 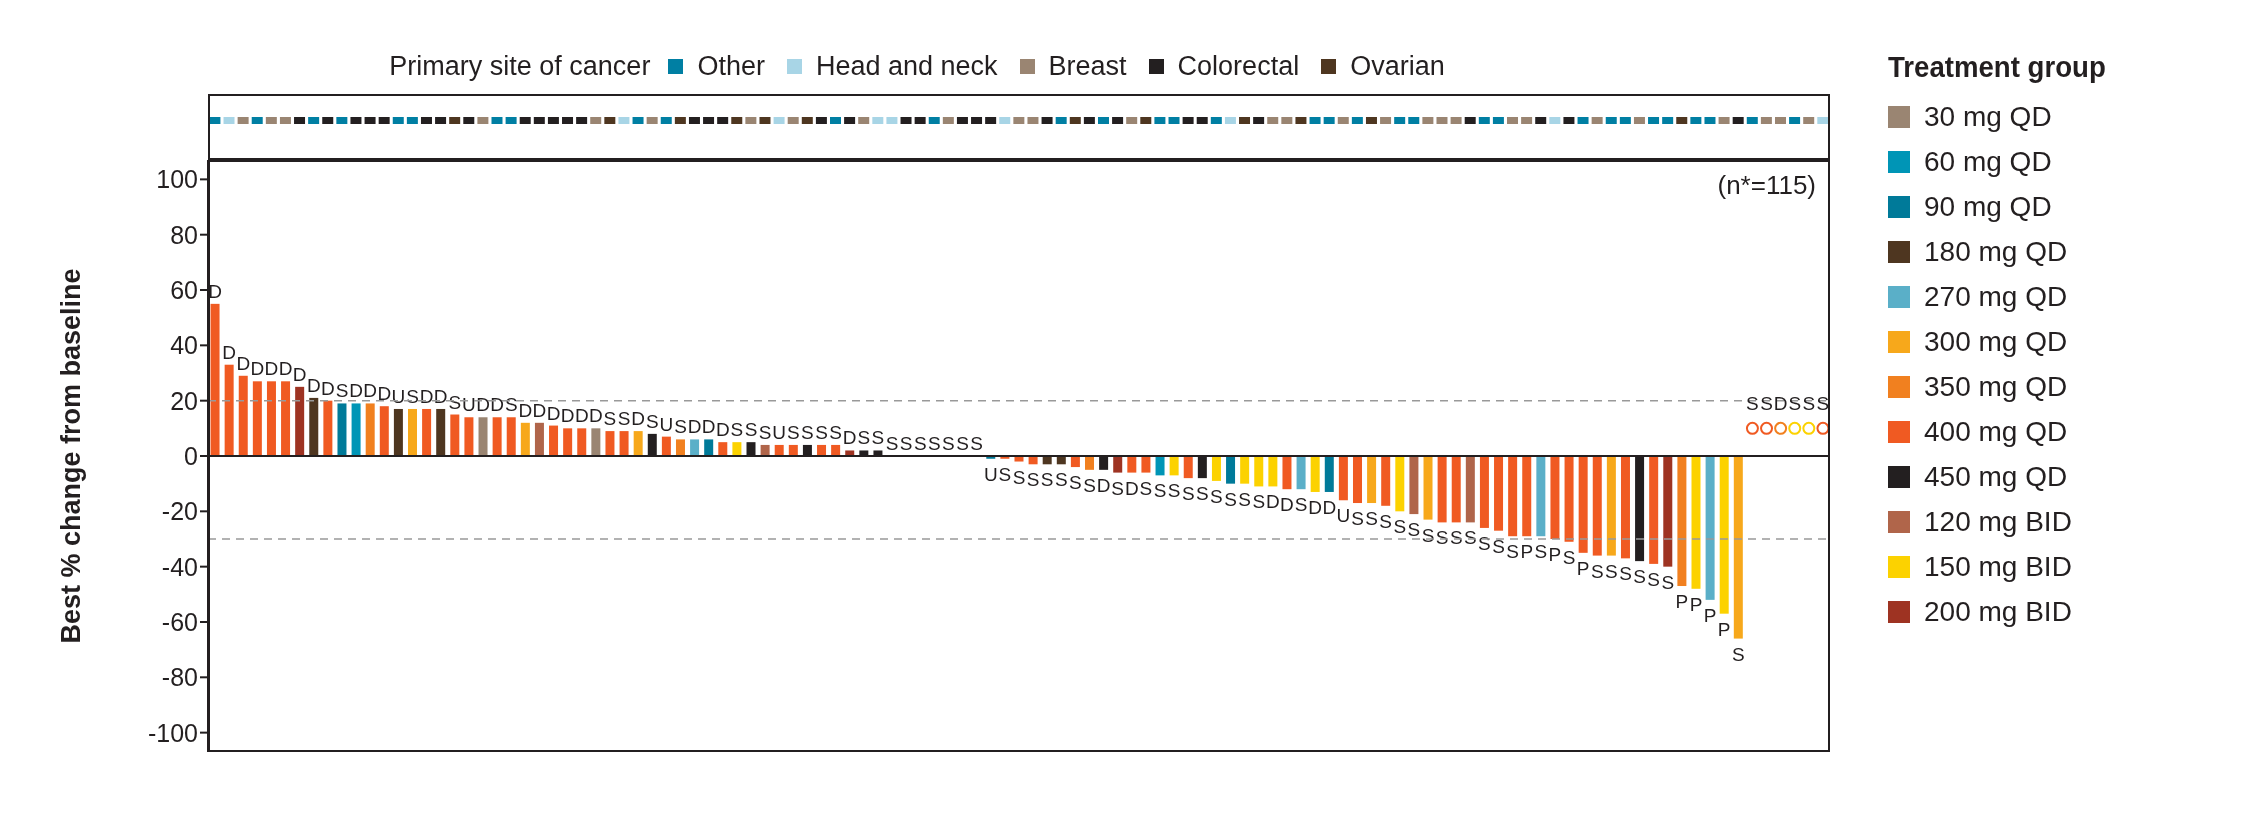 What do you see at coordinates (179, 566) in the screenshot?
I see `y-tick-label: -40` at bounding box center [179, 566].